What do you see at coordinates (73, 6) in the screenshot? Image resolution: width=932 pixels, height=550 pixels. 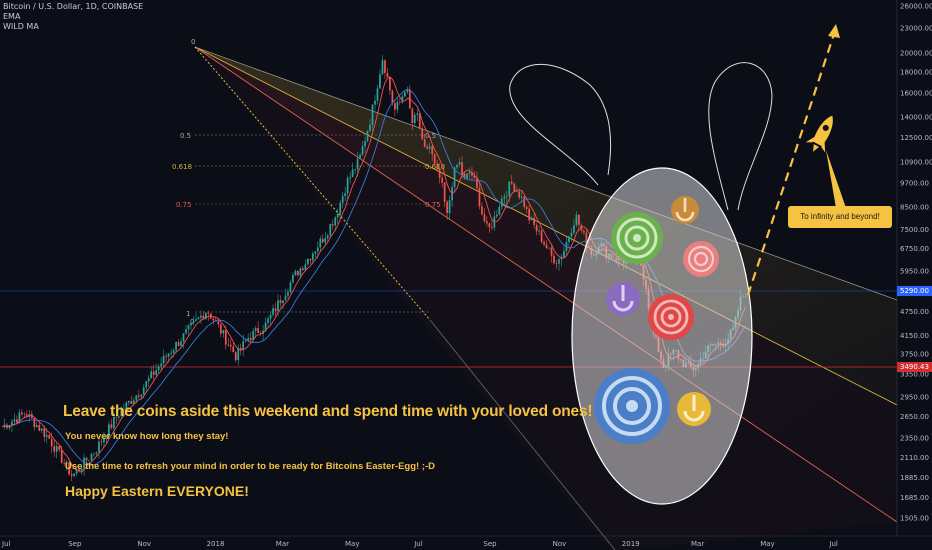 I see `legend-symbol: Bitcoin / U.S. Dollar, 1D, COINBASE` at bounding box center [73, 6].